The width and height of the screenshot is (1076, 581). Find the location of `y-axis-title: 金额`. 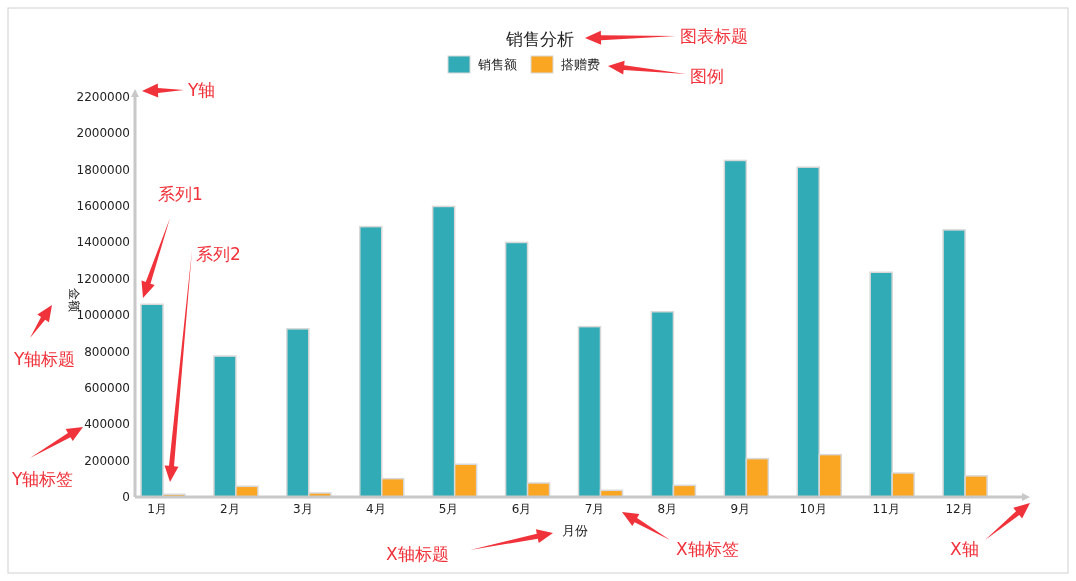

y-axis-title: 金额 is located at coordinates (74, 300).